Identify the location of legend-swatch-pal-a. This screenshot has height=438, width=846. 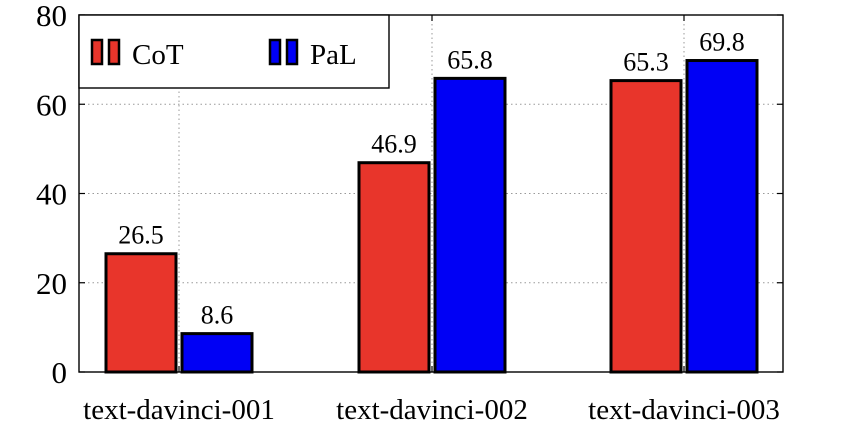
(275, 52).